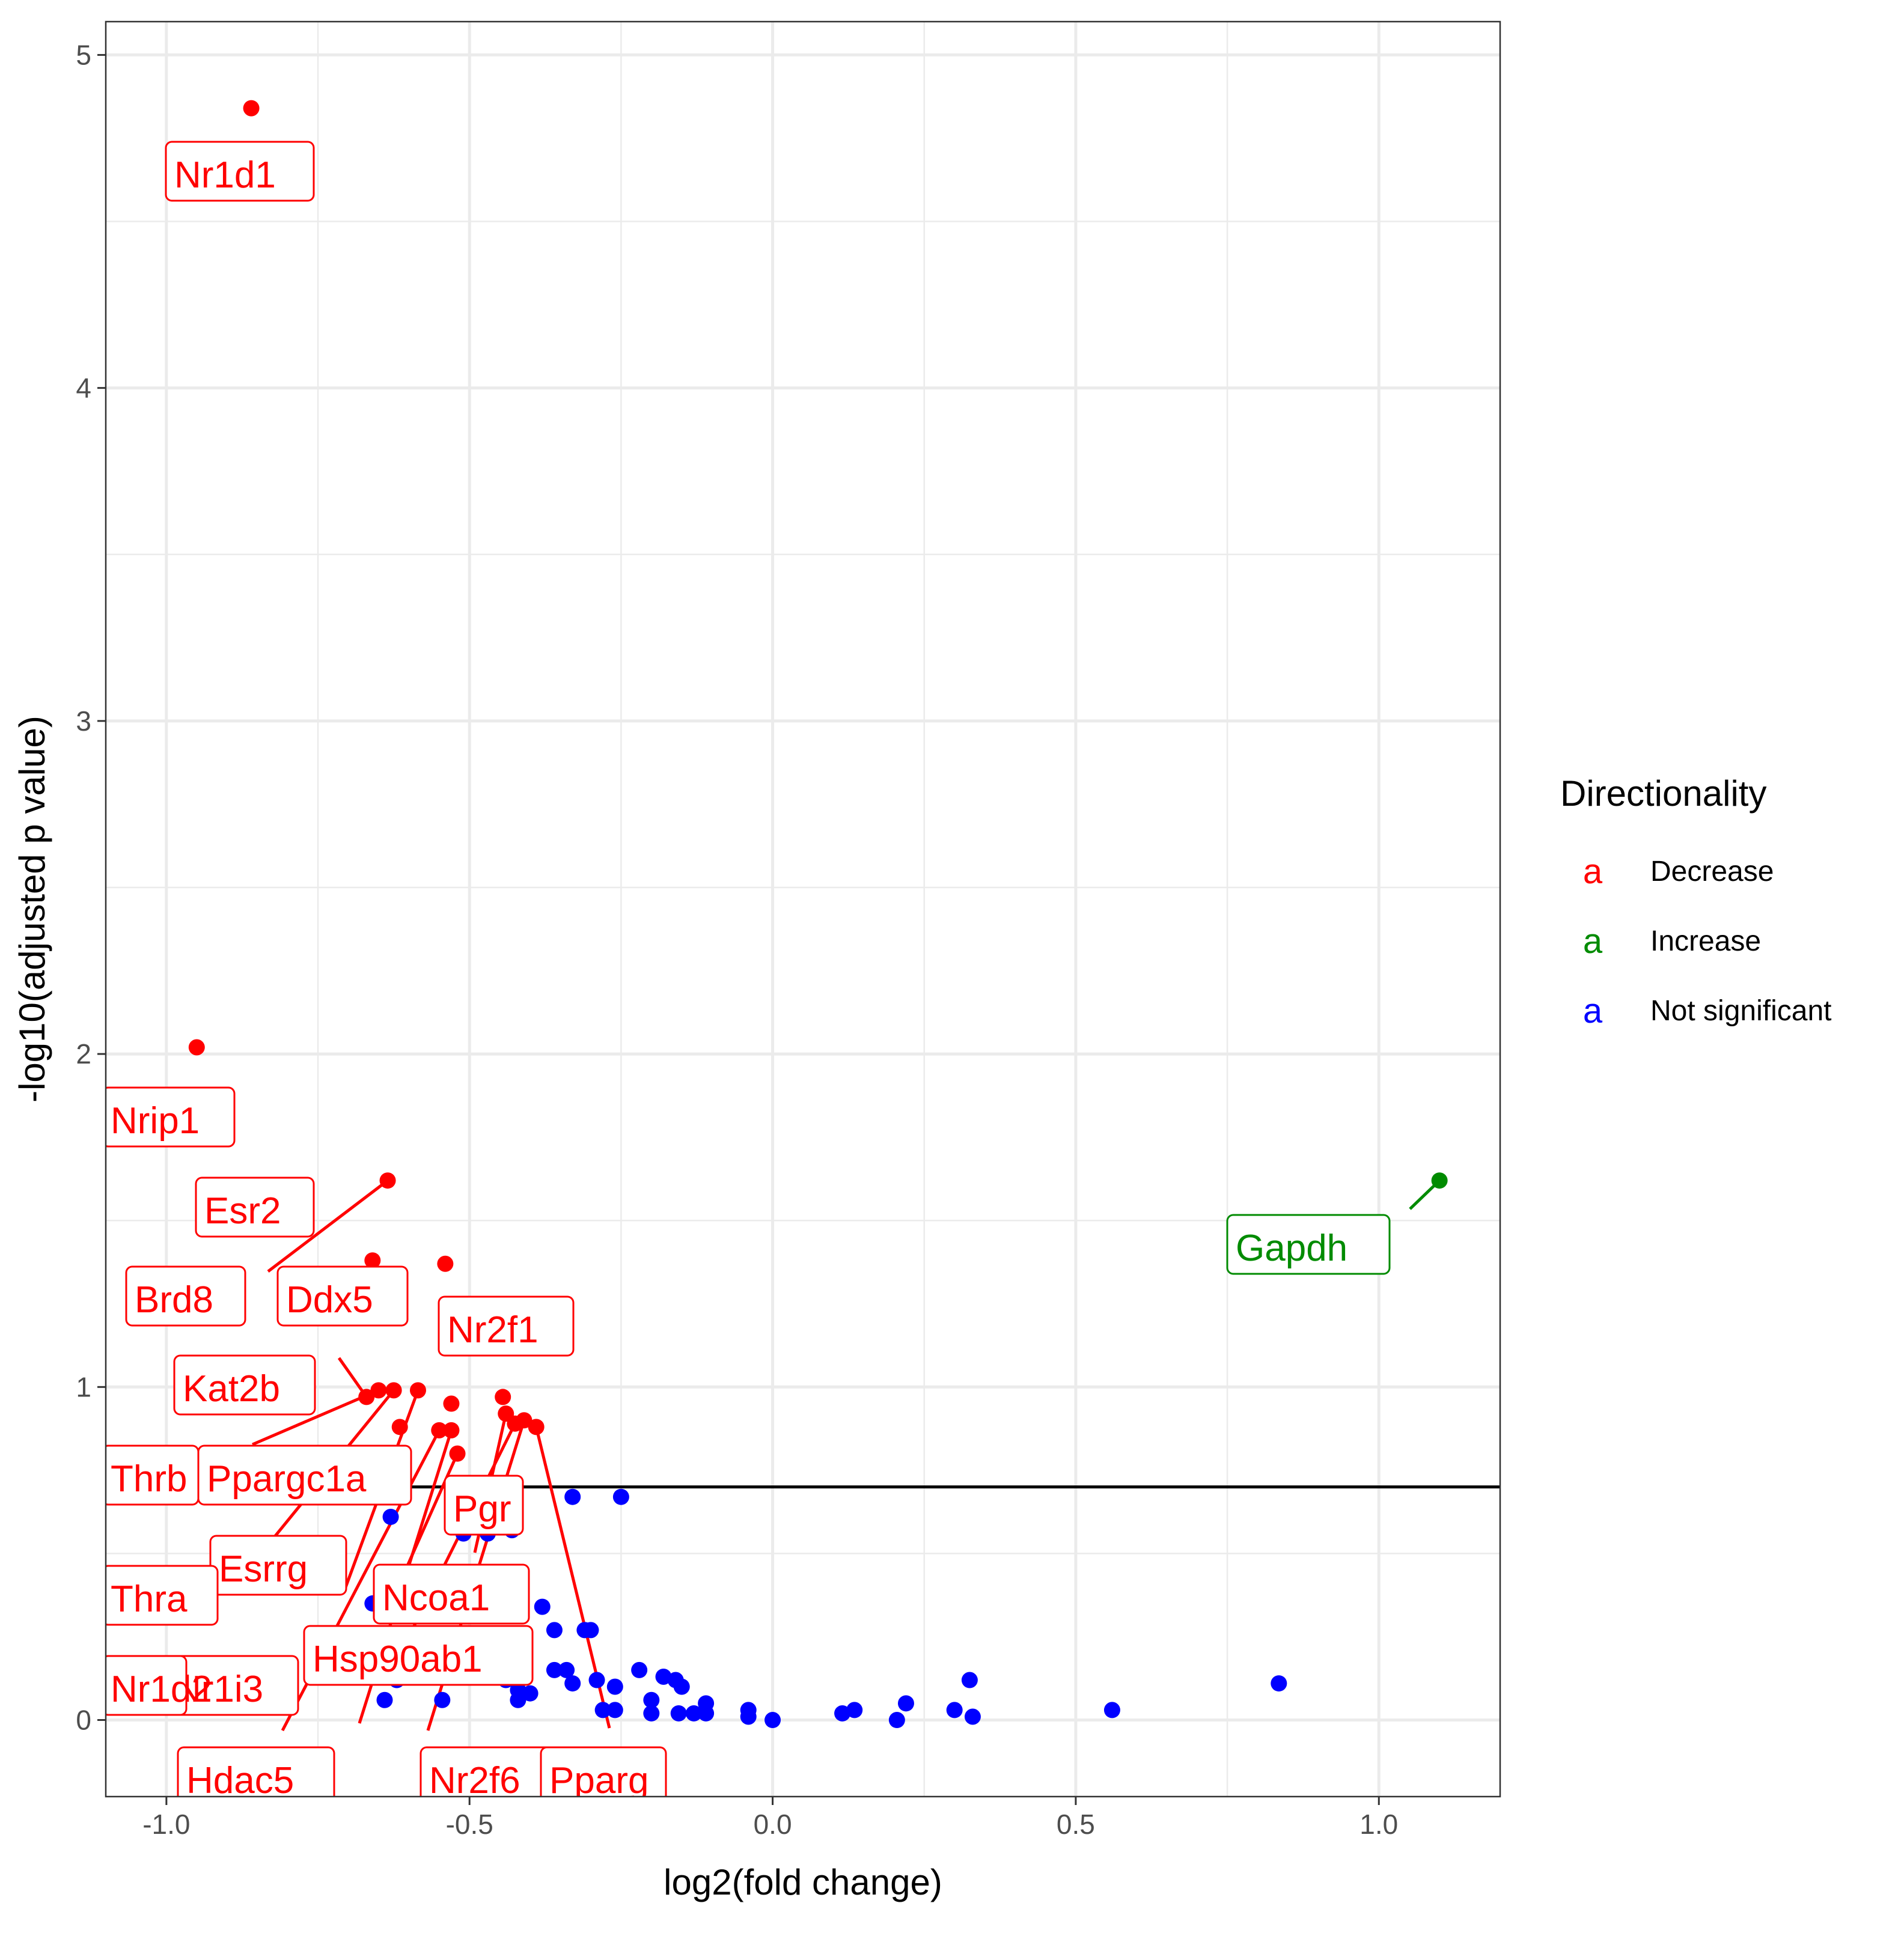 The width and height of the screenshot is (1904, 1936). I want to click on gene-label-brd8: Brd8, so click(186, 1296).